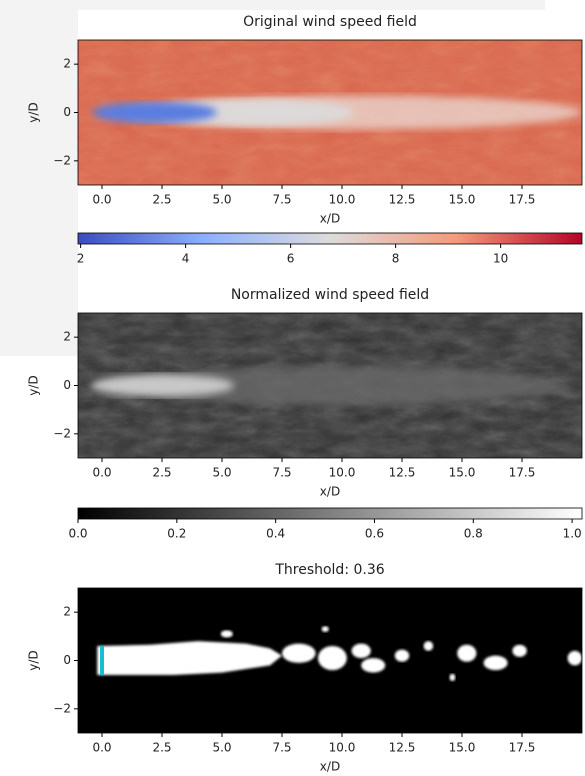  What do you see at coordinates (500, 259) in the screenshot?
I see `colorbar-tick-label: 10` at bounding box center [500, 259].